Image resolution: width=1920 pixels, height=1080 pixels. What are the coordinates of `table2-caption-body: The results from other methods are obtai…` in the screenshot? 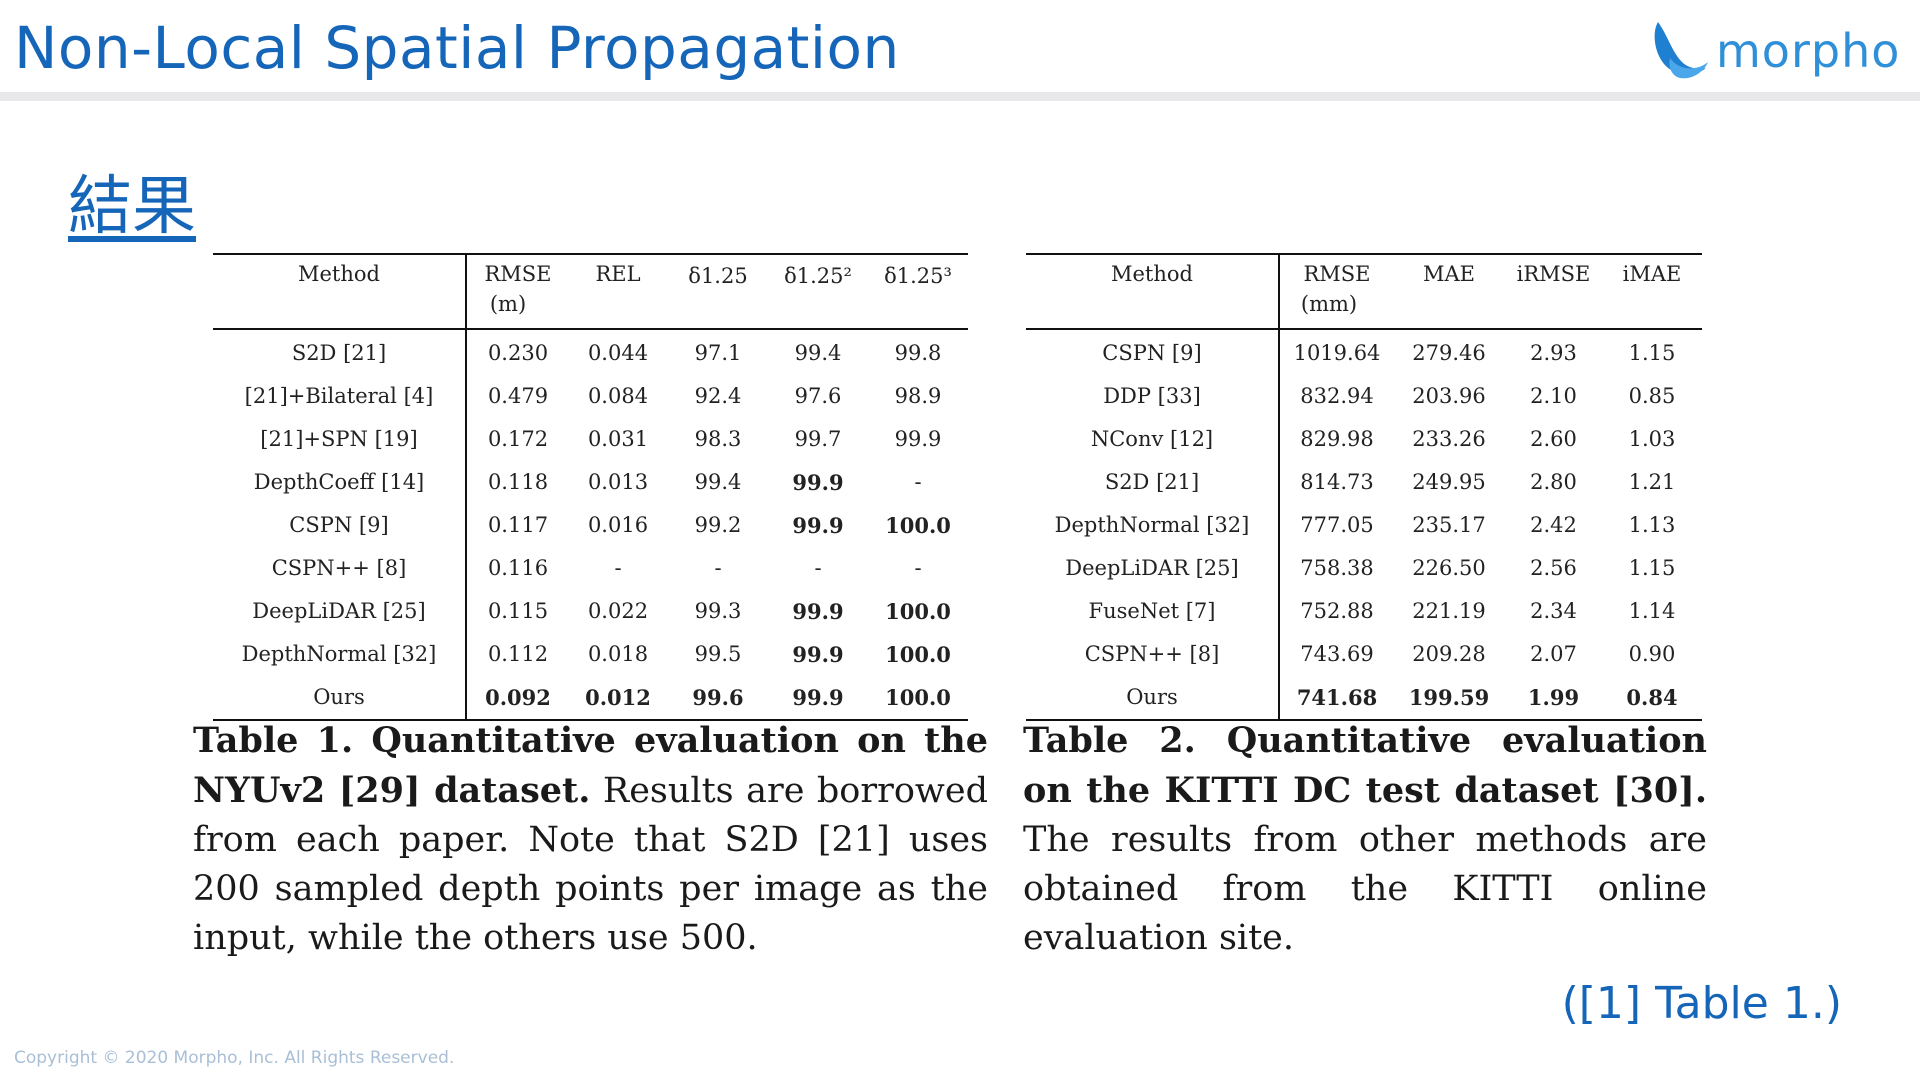 It's located at (1365, 889).